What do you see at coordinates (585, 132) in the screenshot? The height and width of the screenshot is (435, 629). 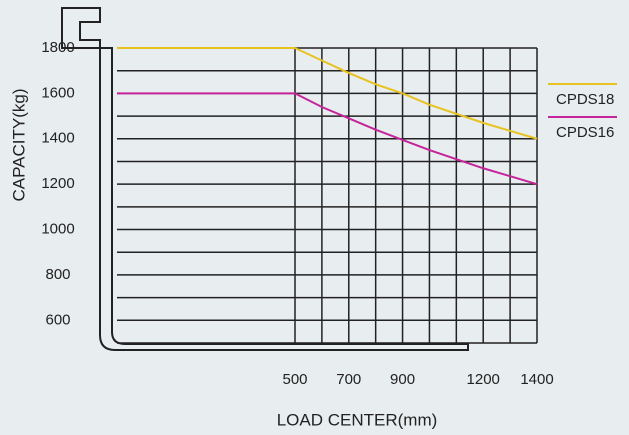 I see `legend-label: CPDS16` at bounding box center [585, 132].